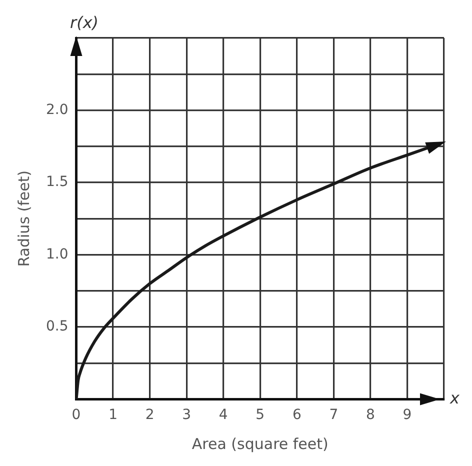  I want to click on y-axis-title: Radius (feet), so click(23, 218).